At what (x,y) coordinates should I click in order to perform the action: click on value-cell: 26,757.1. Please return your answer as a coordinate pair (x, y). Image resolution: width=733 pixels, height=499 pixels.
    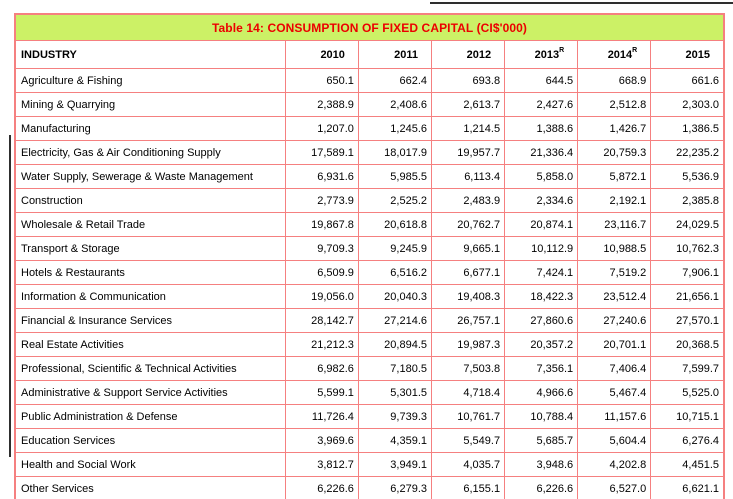
    Looking at the image, I should click on (468, 320).